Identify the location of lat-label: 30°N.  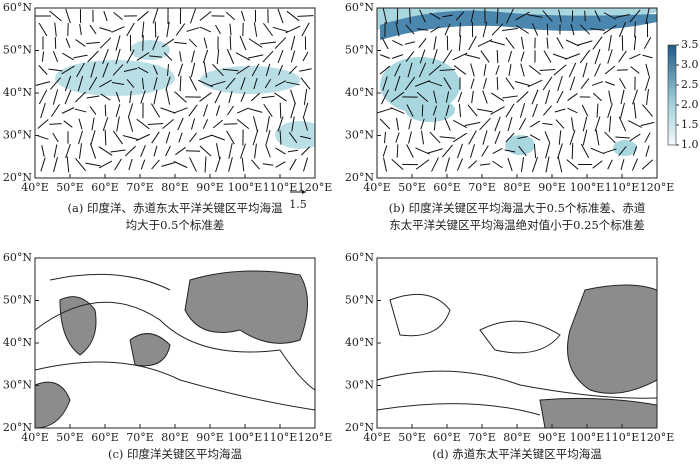
(359, 135).